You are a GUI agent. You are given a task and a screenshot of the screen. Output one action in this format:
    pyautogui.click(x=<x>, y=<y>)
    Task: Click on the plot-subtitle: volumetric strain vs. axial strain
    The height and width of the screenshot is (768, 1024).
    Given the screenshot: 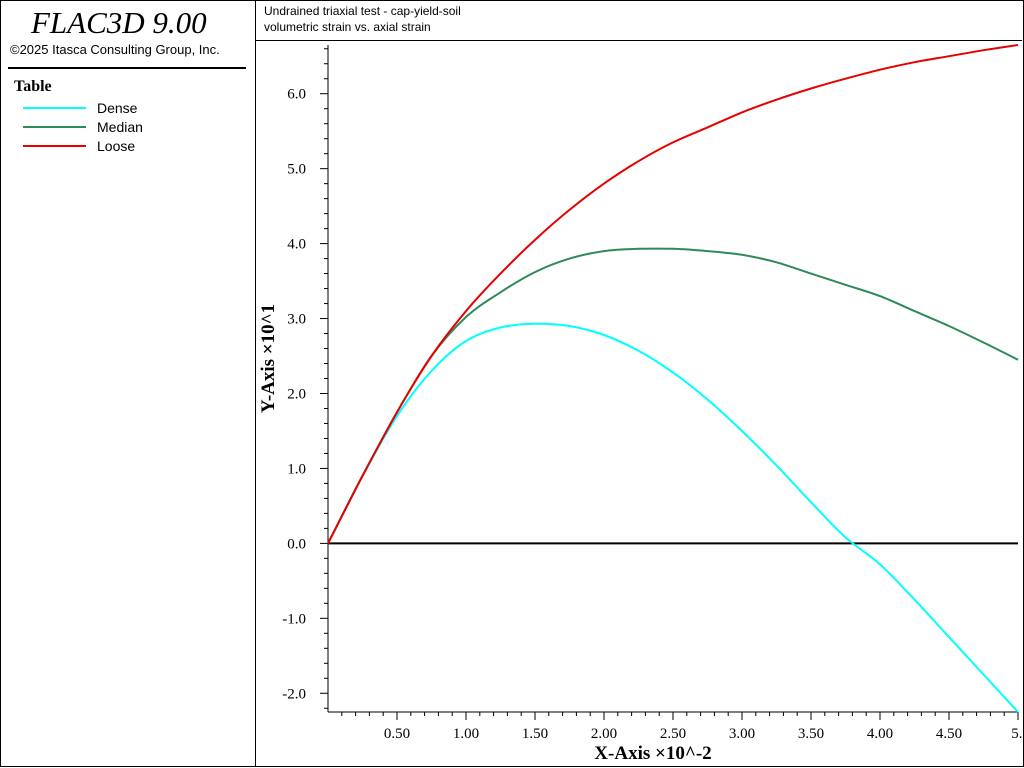 What is the action you would take?
    pyautogui.click(x=347, y=27)
    